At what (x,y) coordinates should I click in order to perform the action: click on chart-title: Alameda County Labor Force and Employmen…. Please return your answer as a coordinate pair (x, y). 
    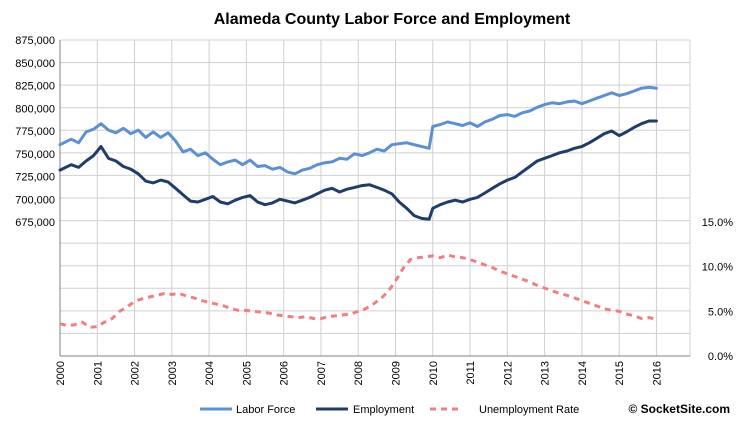
    Looking at the image, I should click on (392, 19).